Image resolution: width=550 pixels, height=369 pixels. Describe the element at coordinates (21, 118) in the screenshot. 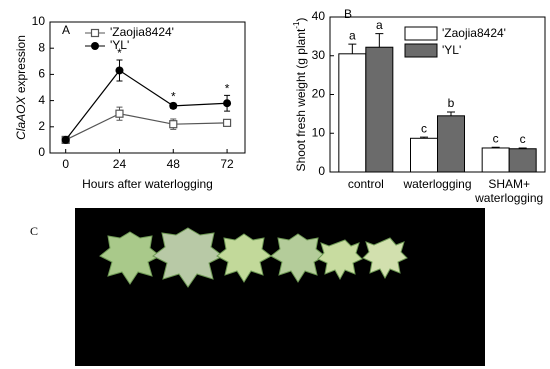

I see `y-axis-title-part: ClaAOX` at that location.